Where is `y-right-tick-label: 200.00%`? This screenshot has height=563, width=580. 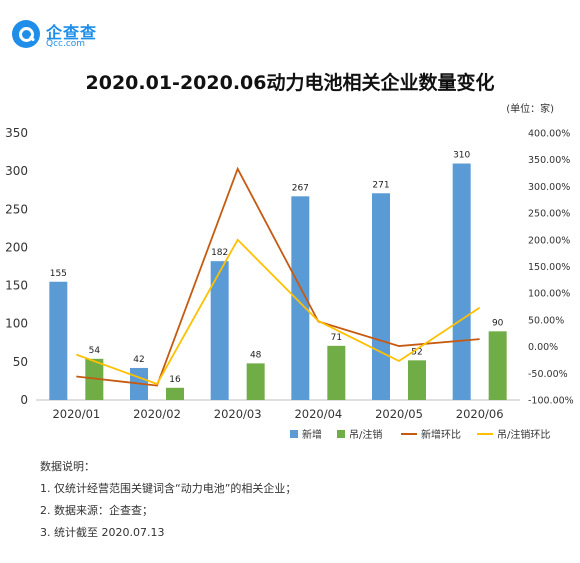
y-right-tick-label: 200.00% is located at coordinates (549, 240).